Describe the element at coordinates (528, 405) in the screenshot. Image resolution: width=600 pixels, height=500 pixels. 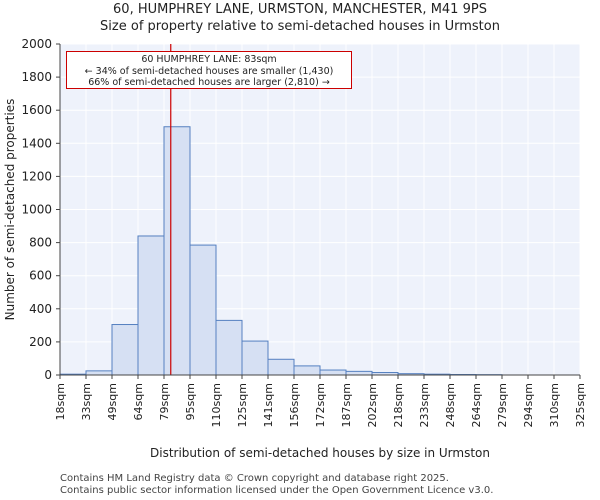
I see `x-tick-label: 294sqm` at that location.